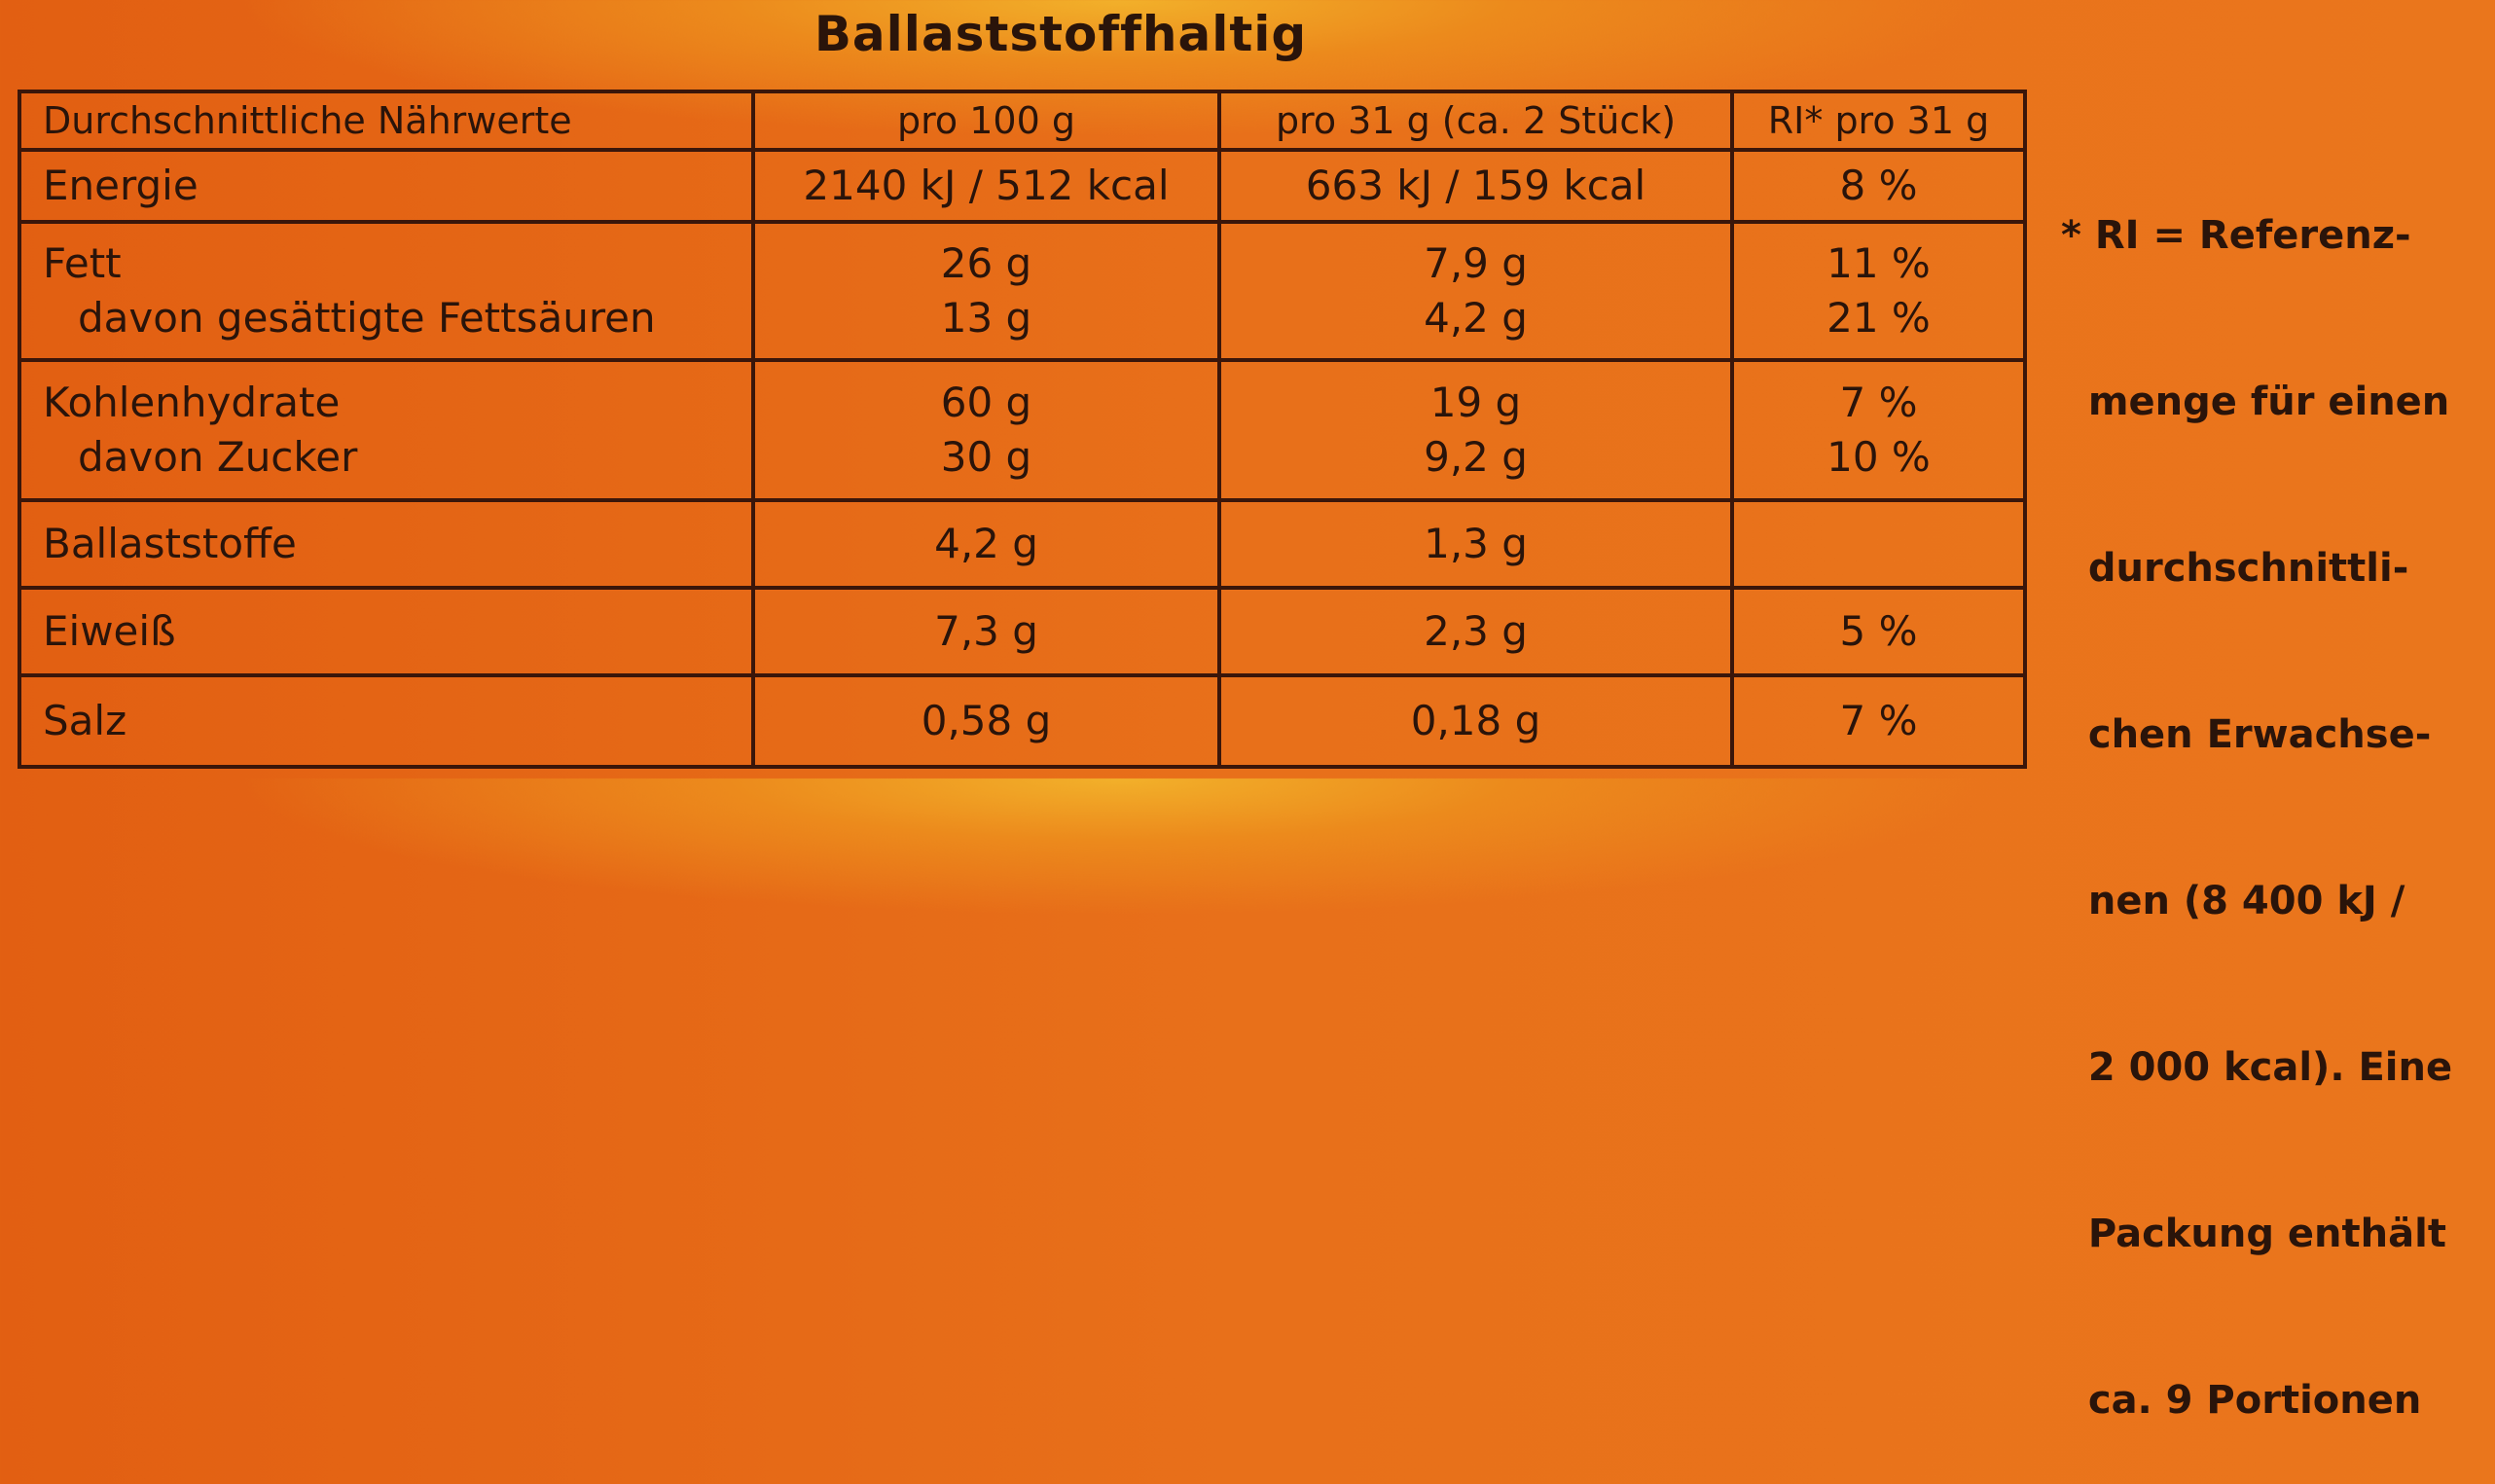  What do you see at coordinates (1476, 318) in the screenshot?
I see `row-sub-per-31g: 4,2 g` at bounding box center [1476, 318].